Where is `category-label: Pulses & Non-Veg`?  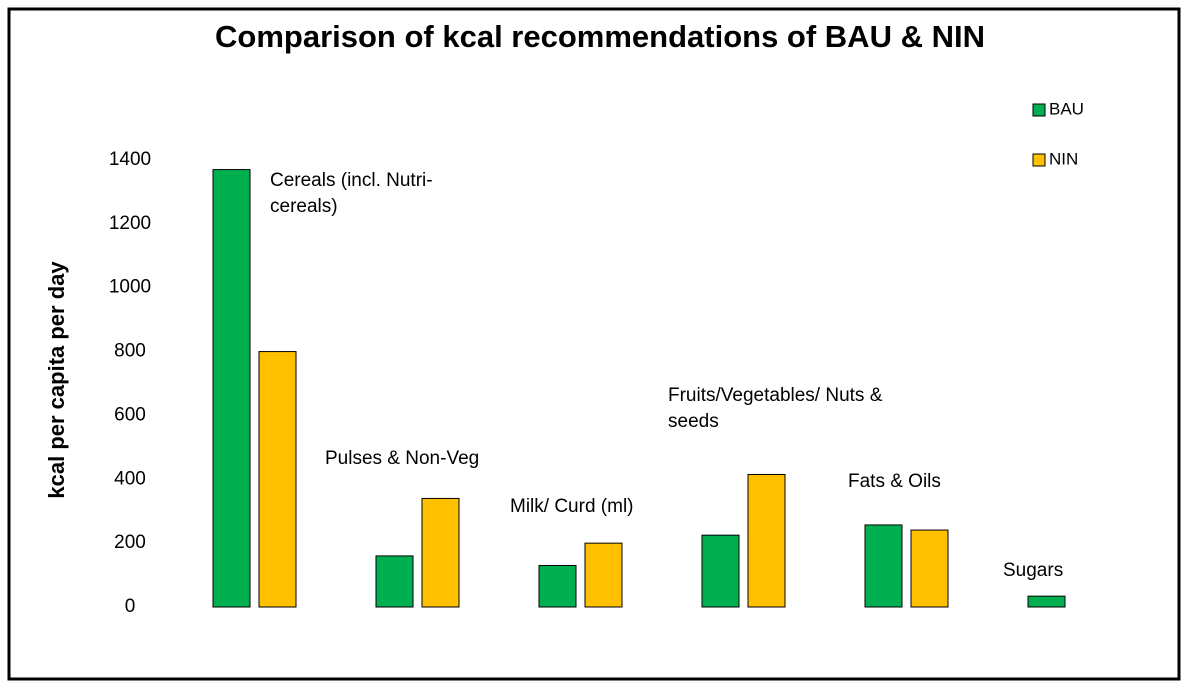 category-label: Pulses & Non-Veg is located at coordinates (402, 458).